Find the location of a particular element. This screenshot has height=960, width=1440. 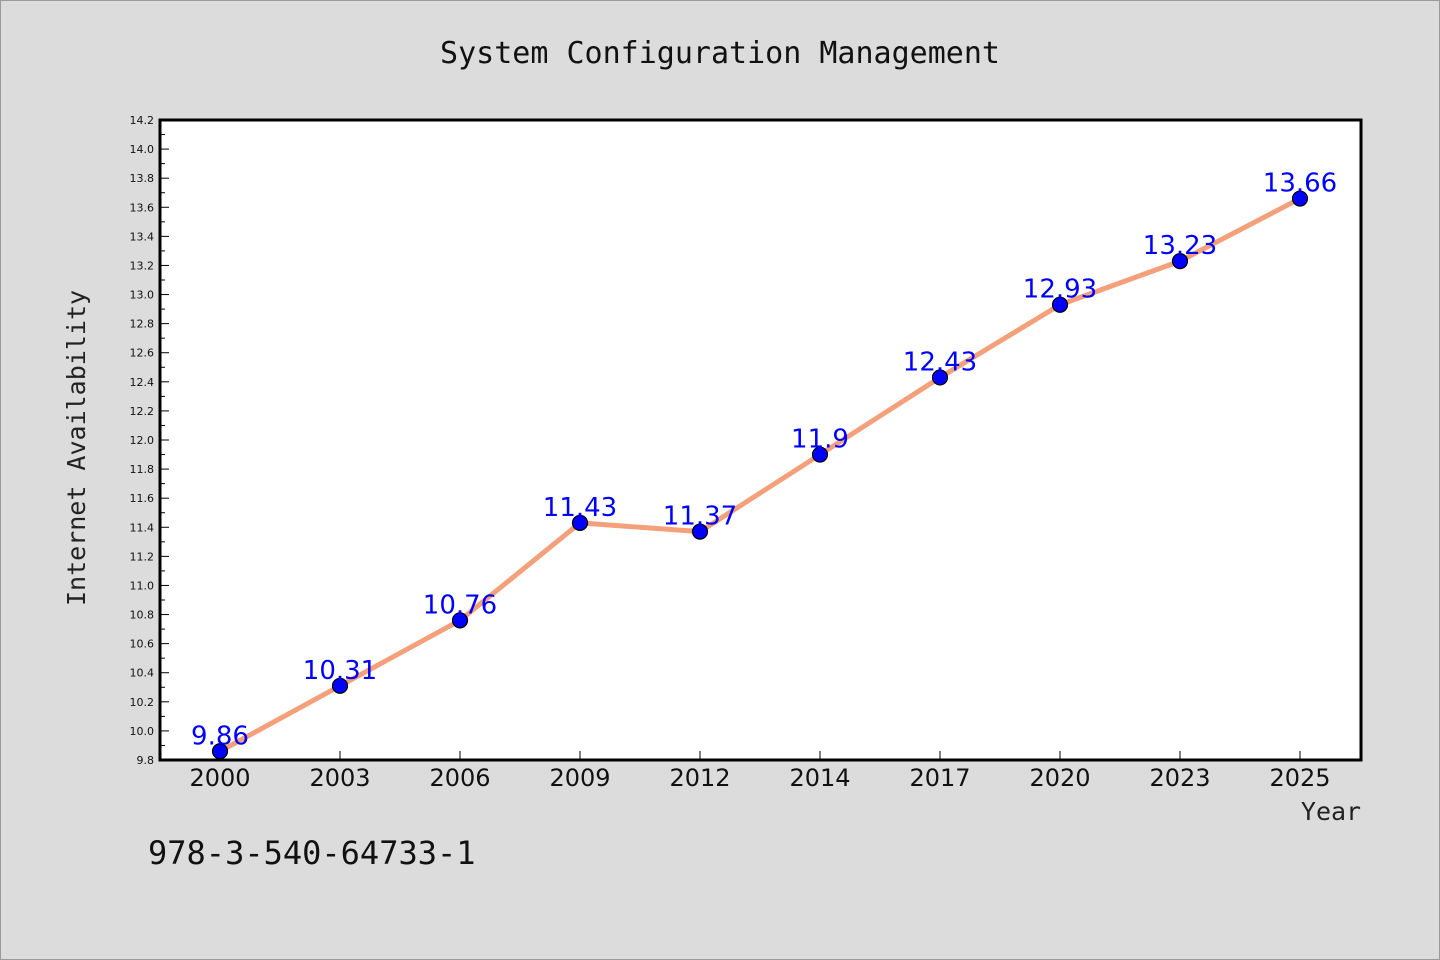

data-label: 13.23 is located at coordinates (1180, 246).